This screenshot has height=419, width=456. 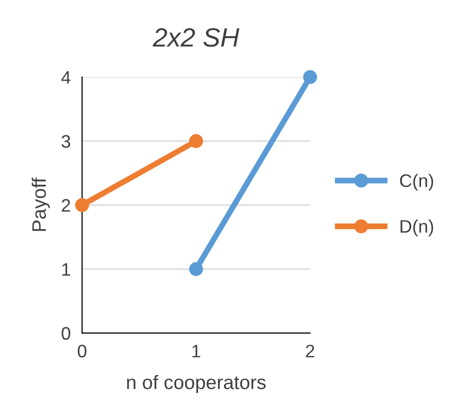 What do you see at coordinates (41, 204) in the screenshot?
I see `y-axis-title: Payoff` at bounding box center [41, 204].